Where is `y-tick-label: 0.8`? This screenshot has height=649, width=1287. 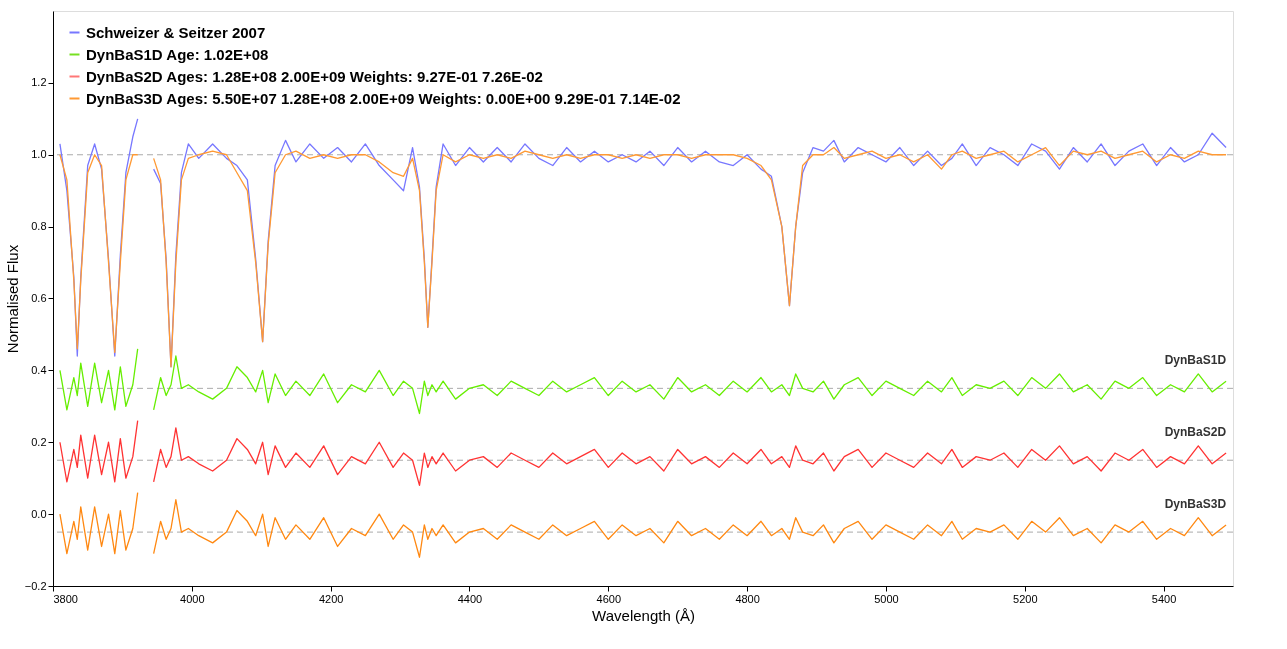 y-tick-label: 0.8 is located at coordinates (39, 226).